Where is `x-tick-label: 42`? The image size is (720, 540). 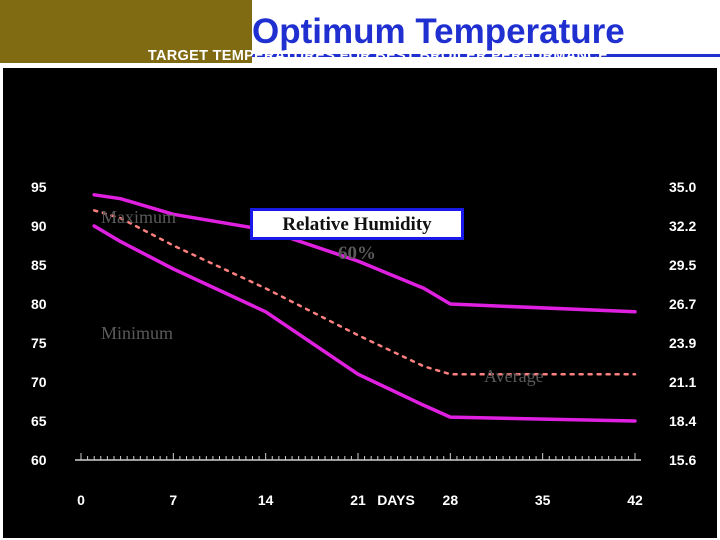
x-tick-label: 42 is located at coordinates (635, 500).